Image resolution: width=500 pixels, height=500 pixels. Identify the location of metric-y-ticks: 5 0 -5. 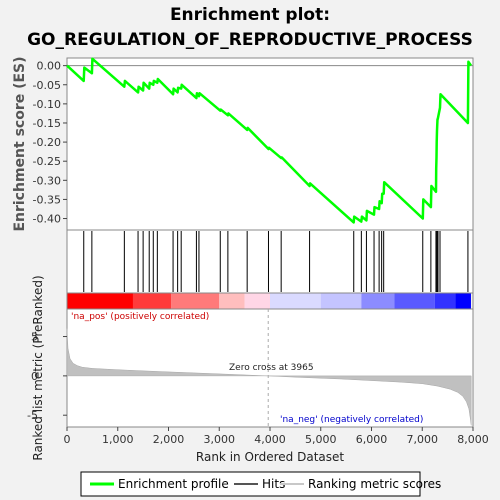
(47, 376).